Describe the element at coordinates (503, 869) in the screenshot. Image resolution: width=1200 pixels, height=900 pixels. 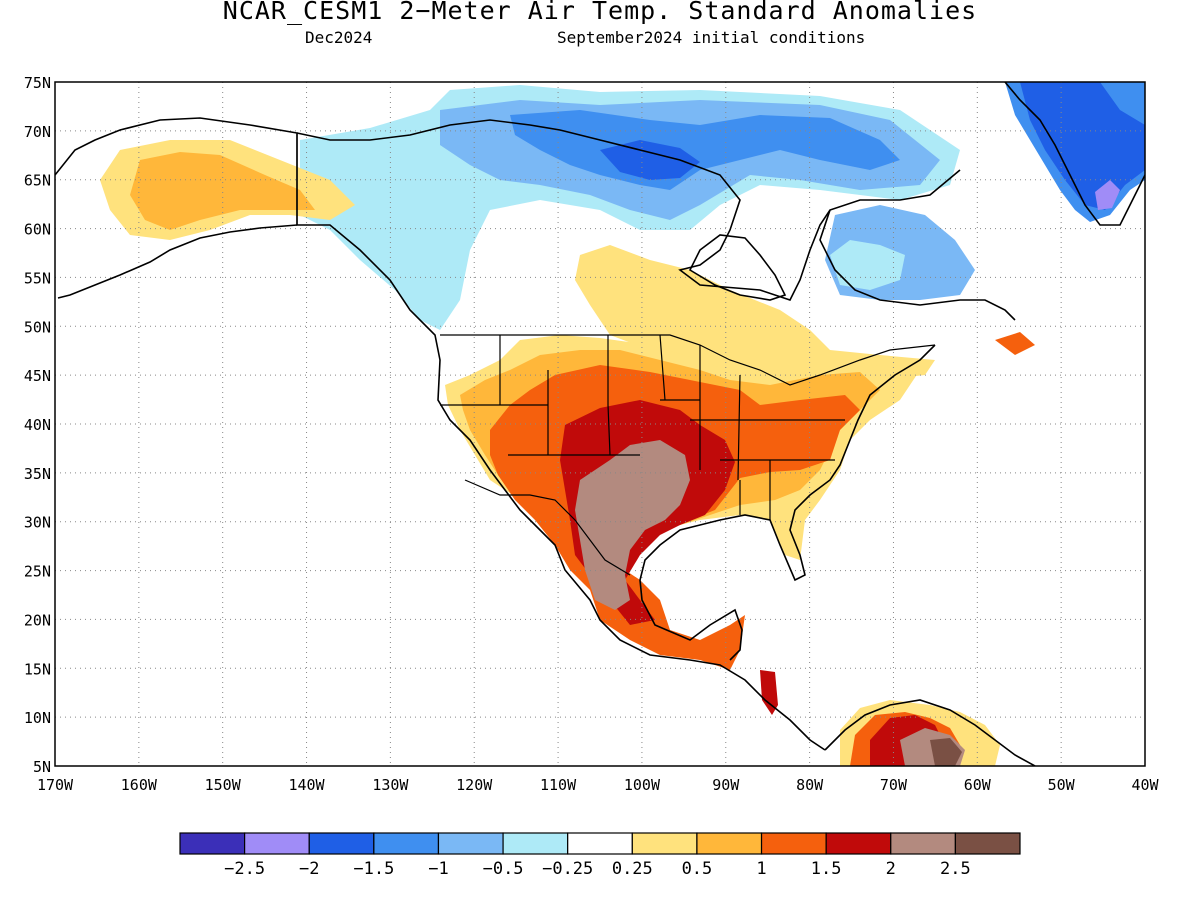
I see `colorbar-label: −0.5` at that location.